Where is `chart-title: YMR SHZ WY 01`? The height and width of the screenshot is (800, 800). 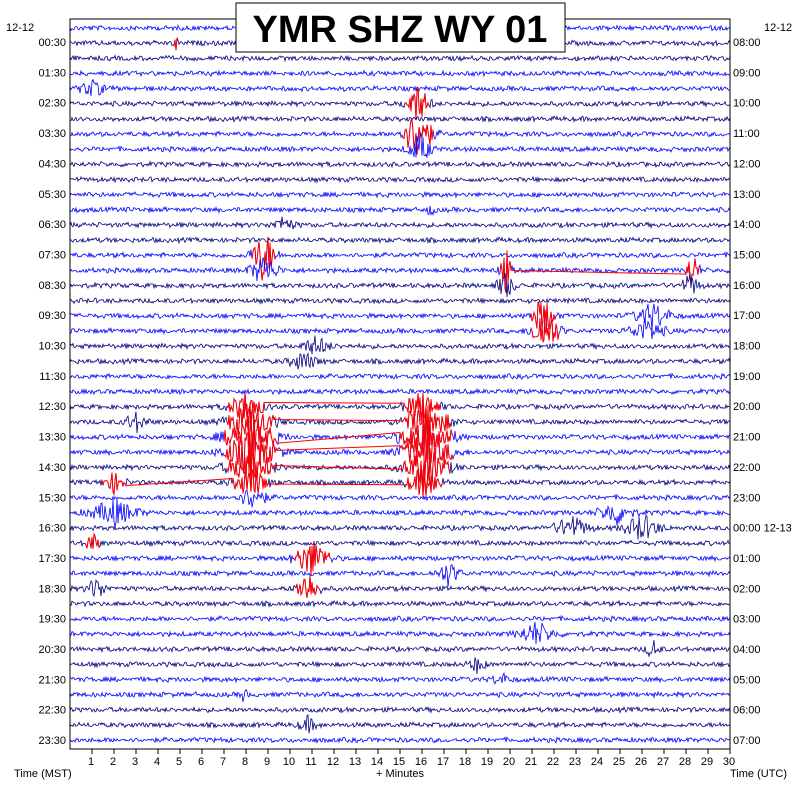
chart-title: YMR SHZ WY 01 is located at coordinates (400, 30).